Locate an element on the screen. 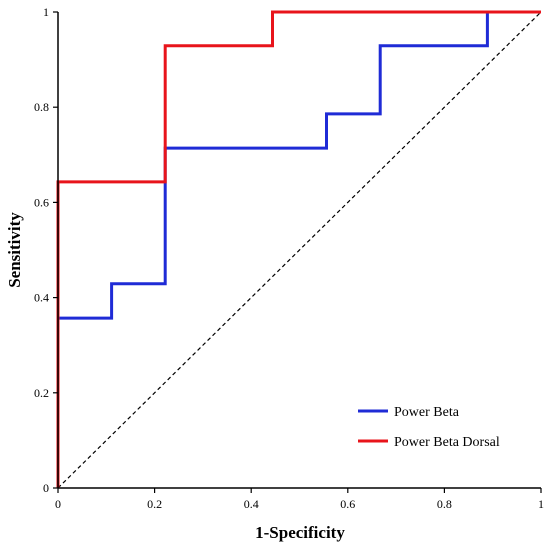 The image size is (548, 550). x-axis-title: 1-Specificity is located at coordinates (300, 532).